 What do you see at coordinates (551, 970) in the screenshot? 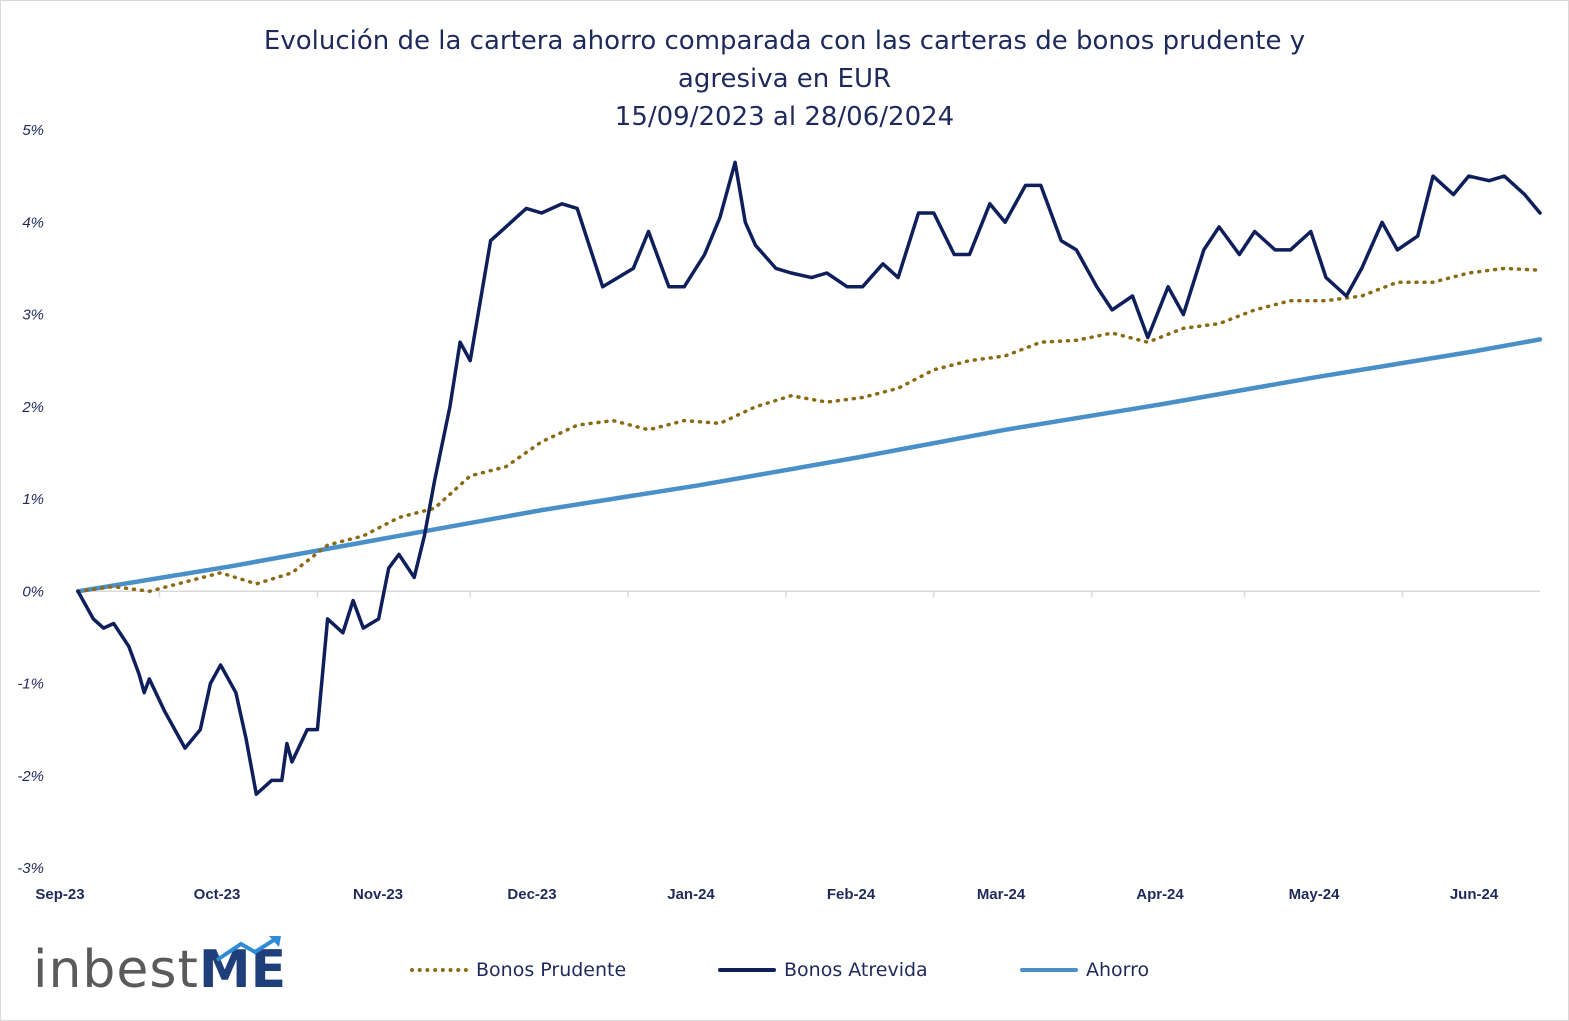
I see `legend-label-prudente: Bonos Prudente` at bounding box center [551, 970].